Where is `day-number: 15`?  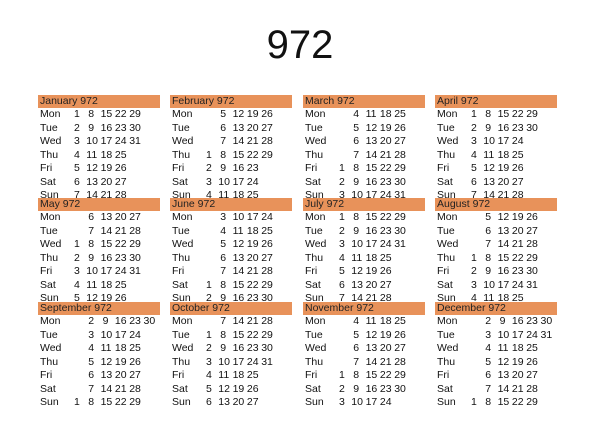
day-number: 15 is located at coordinates (106, 114).